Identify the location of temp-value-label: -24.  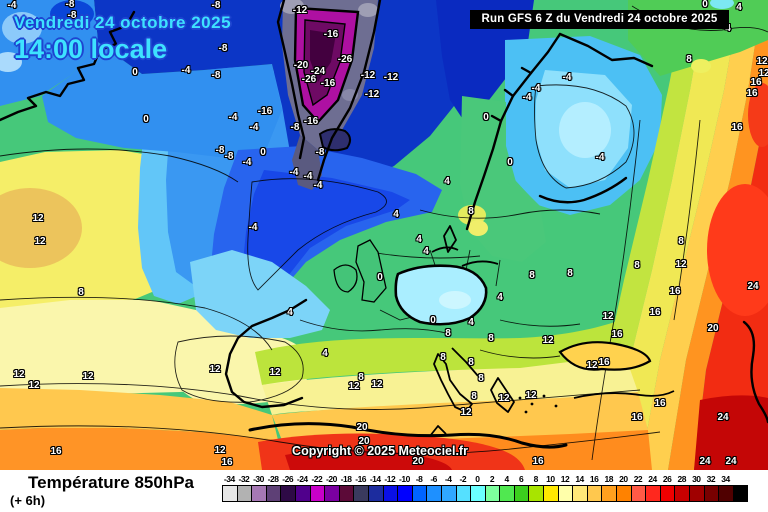
(318, 71).